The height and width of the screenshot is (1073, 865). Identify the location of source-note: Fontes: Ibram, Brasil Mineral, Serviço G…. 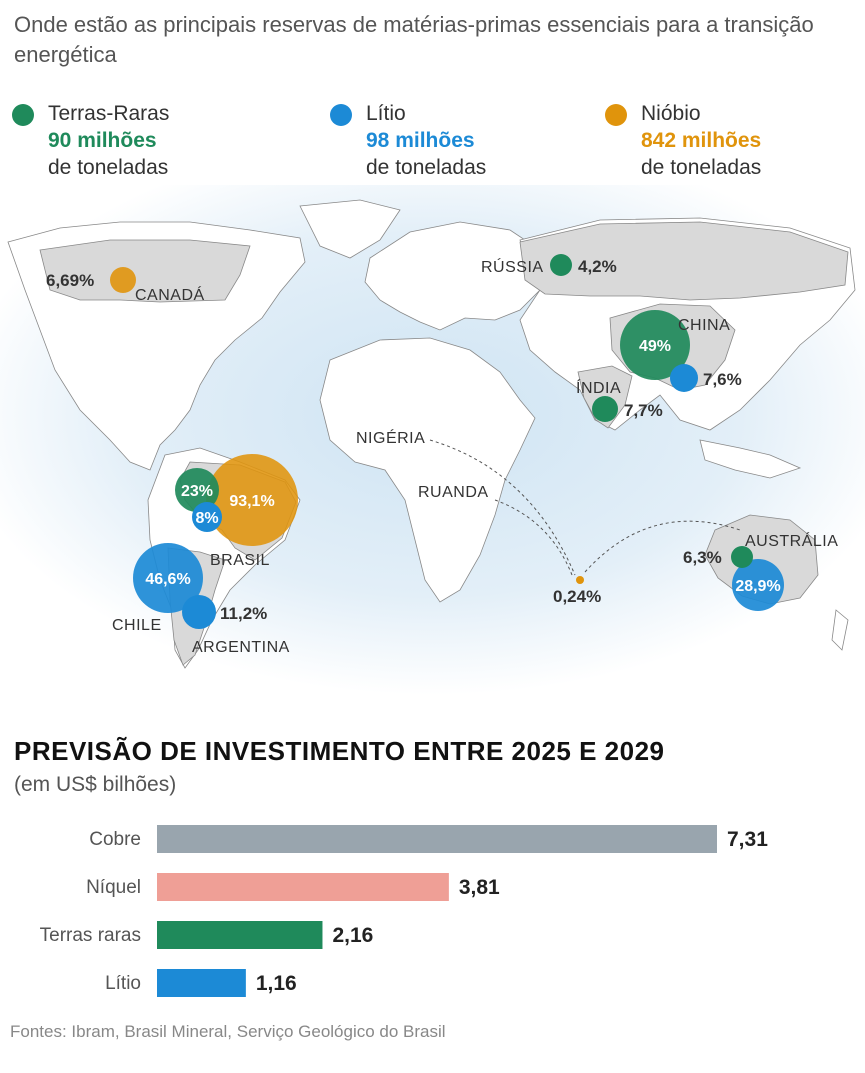
(228, 1031).